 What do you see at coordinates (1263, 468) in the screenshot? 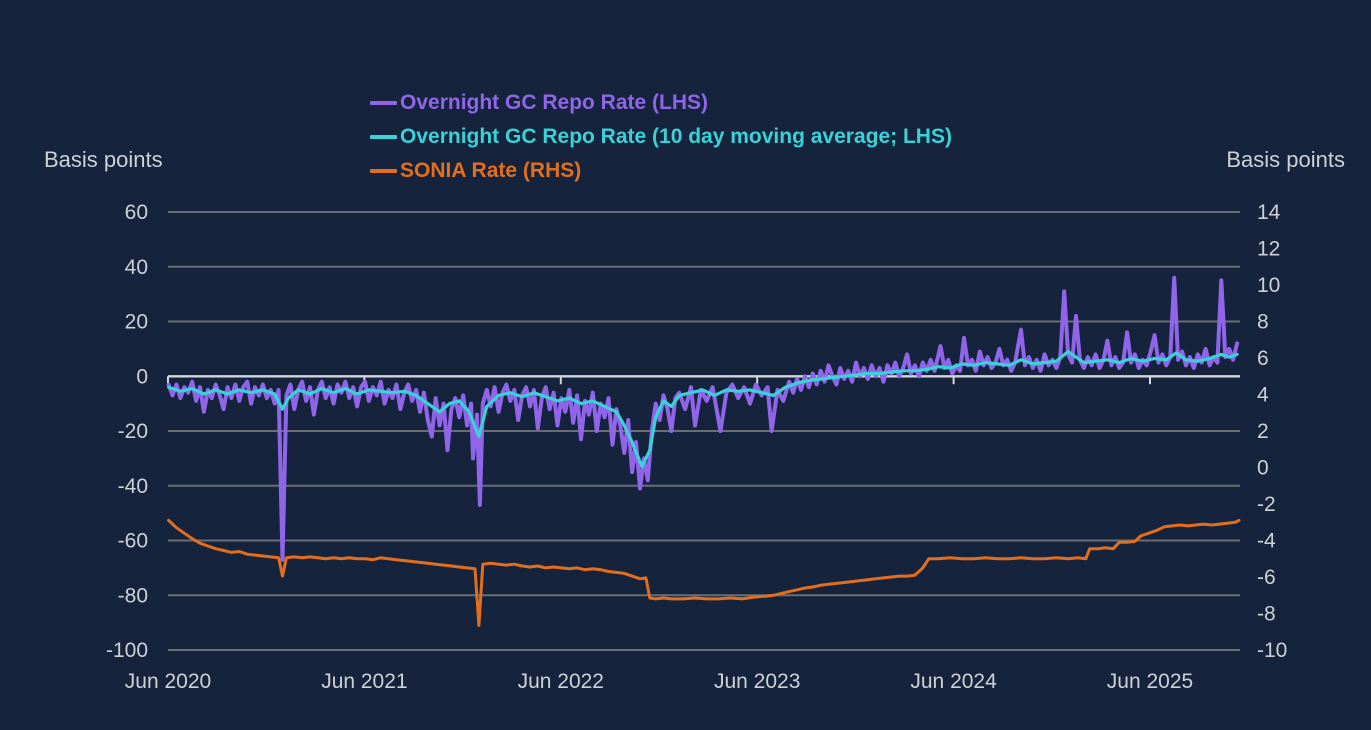
I see `right-axis-tick-label: 0` at bounding box center [1263, 468].